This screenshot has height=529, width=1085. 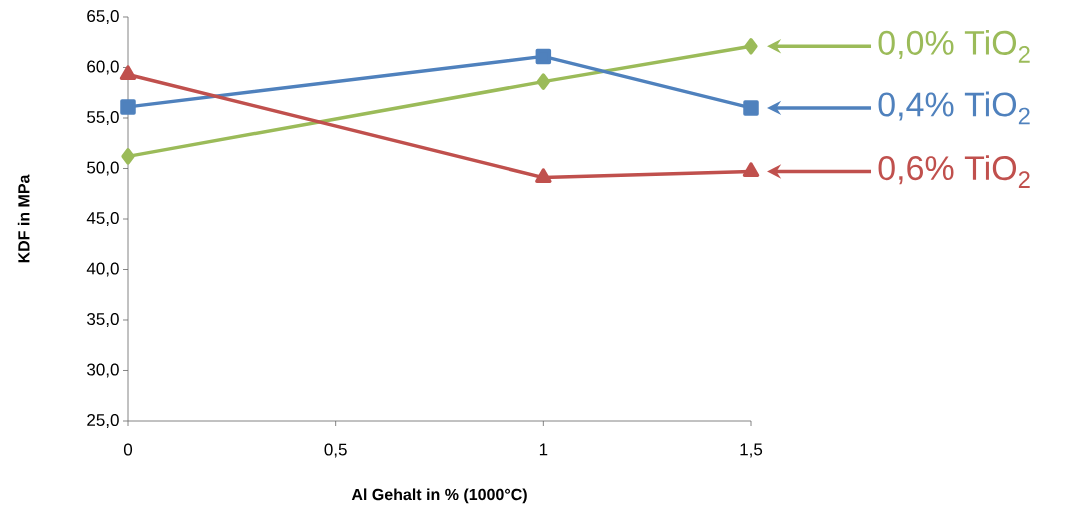 I want to click on y-tick-label: 50,0, so click(x=103, y=168).